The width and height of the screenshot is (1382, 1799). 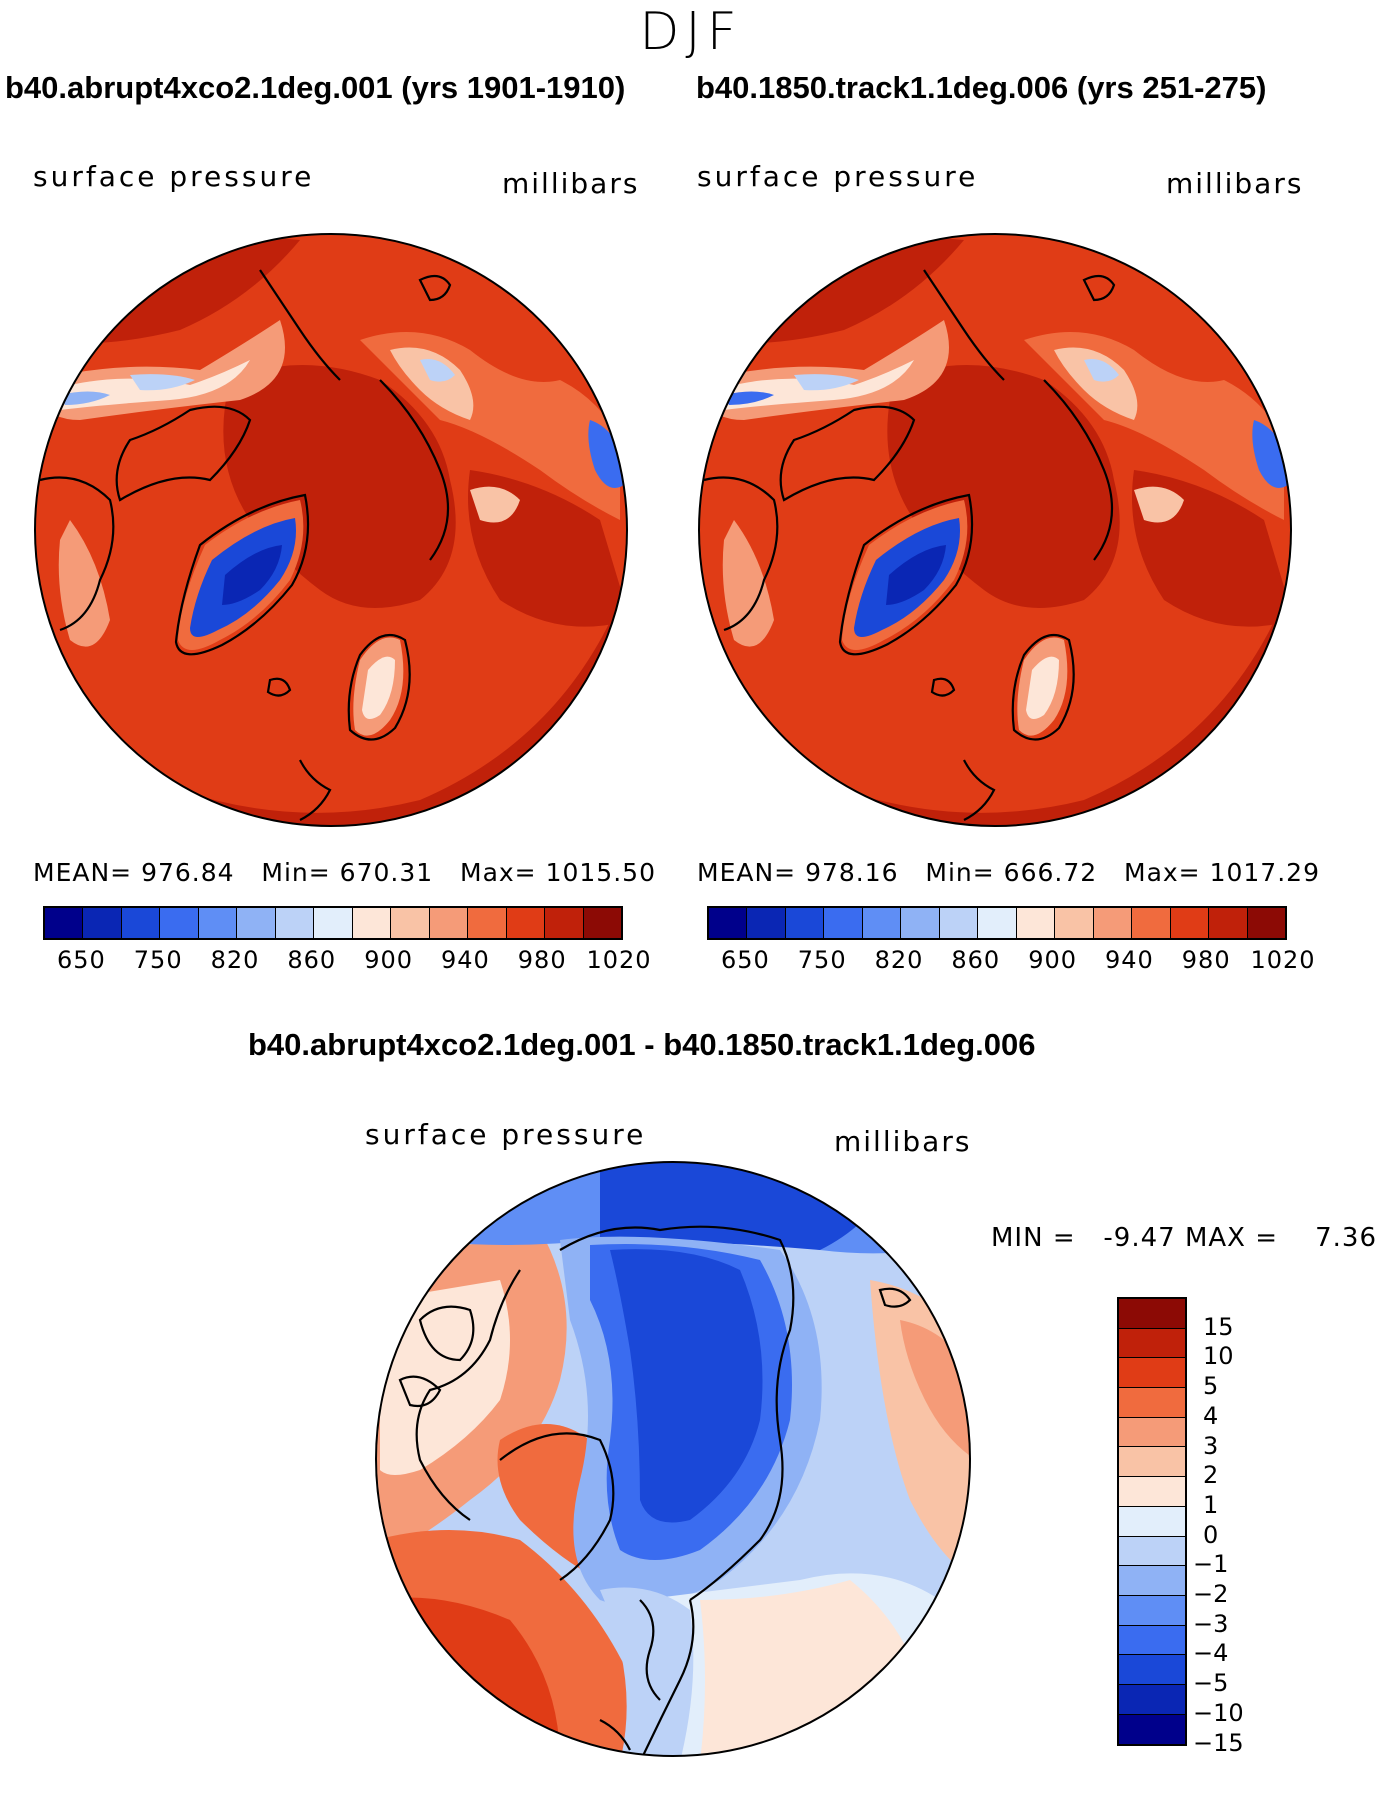 What do you see at coordinates (1162, 872) in the screenshot?
I see `panel2-max-label: Max=` at bounding box center [1162, 872].